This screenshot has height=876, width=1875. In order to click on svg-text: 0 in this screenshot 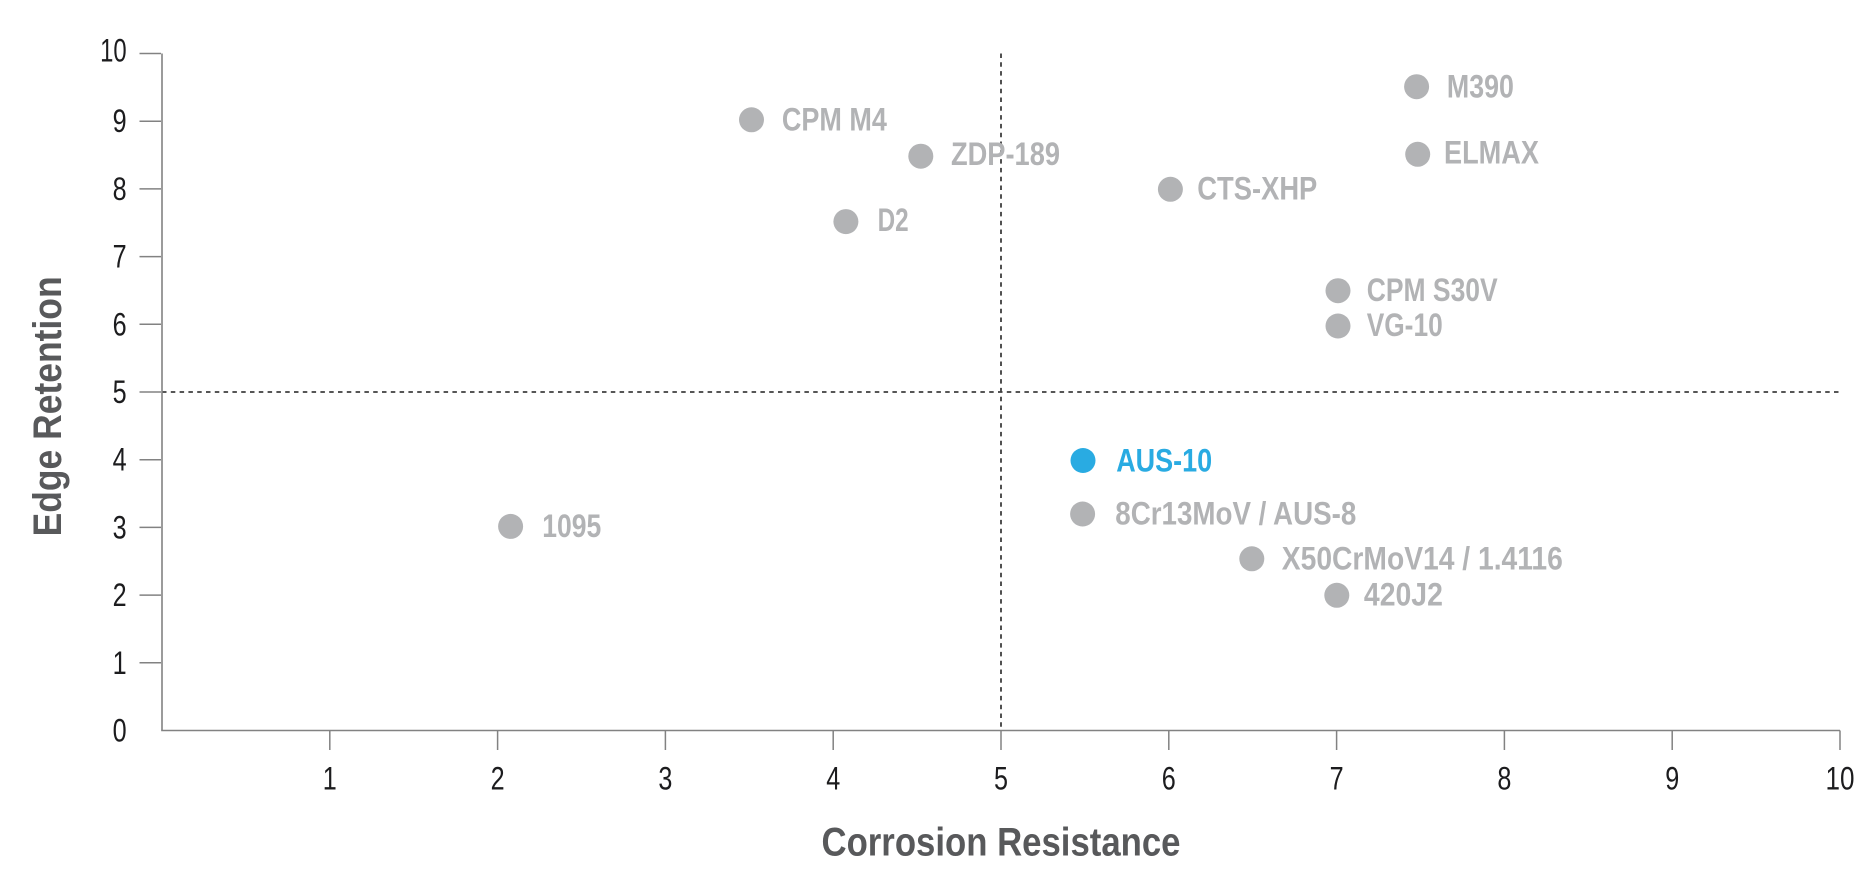, I will do `click(120, 731)`.